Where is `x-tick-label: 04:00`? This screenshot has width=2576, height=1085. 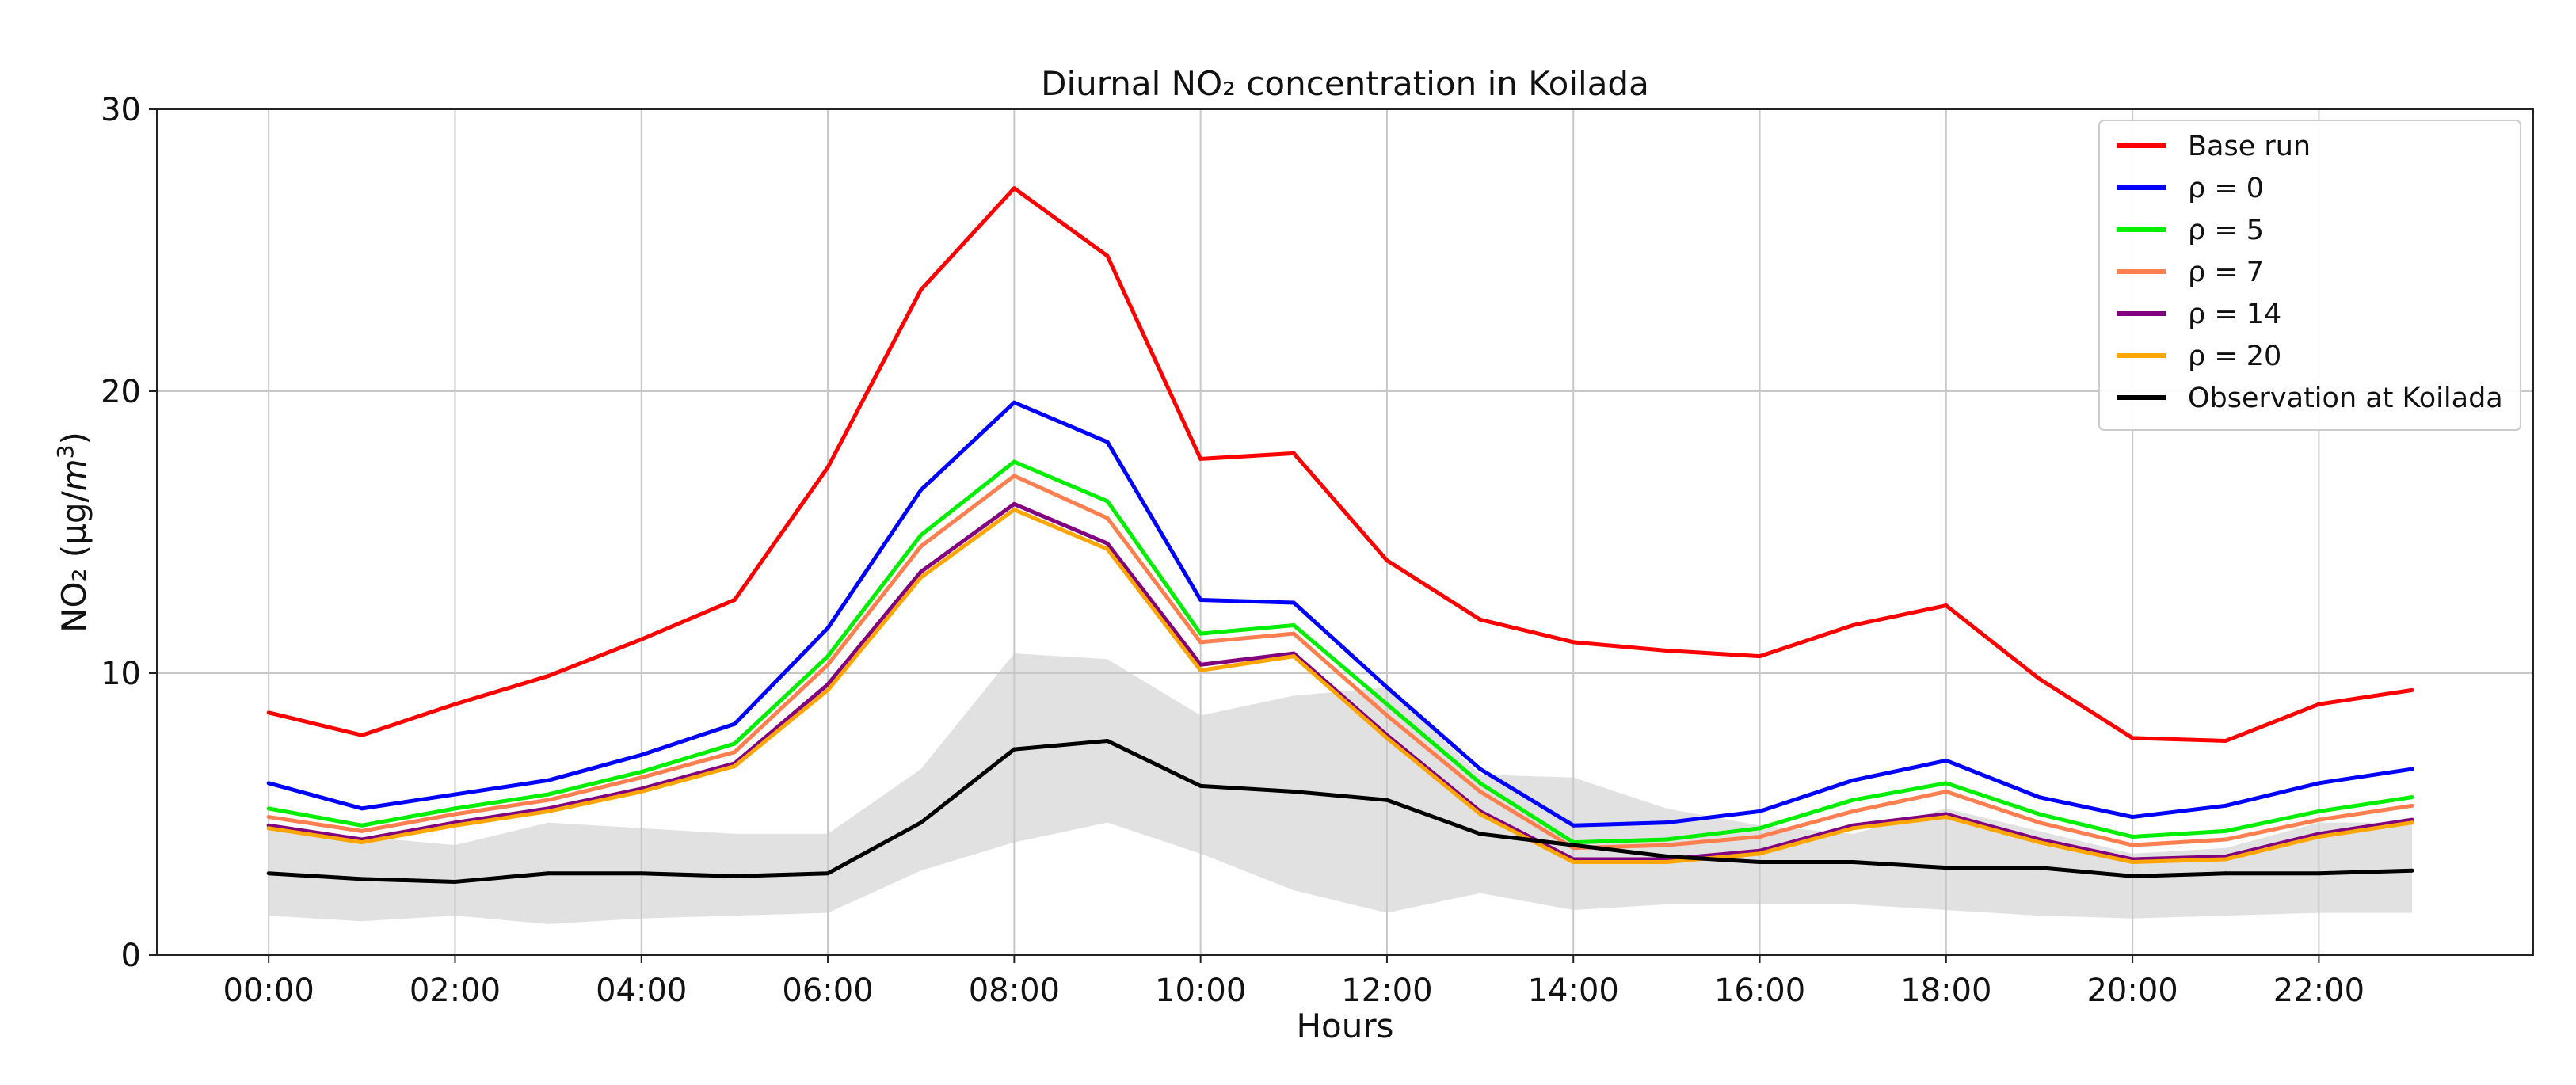
x-tick-label: 04:00 is located at coordinates (641, 991).